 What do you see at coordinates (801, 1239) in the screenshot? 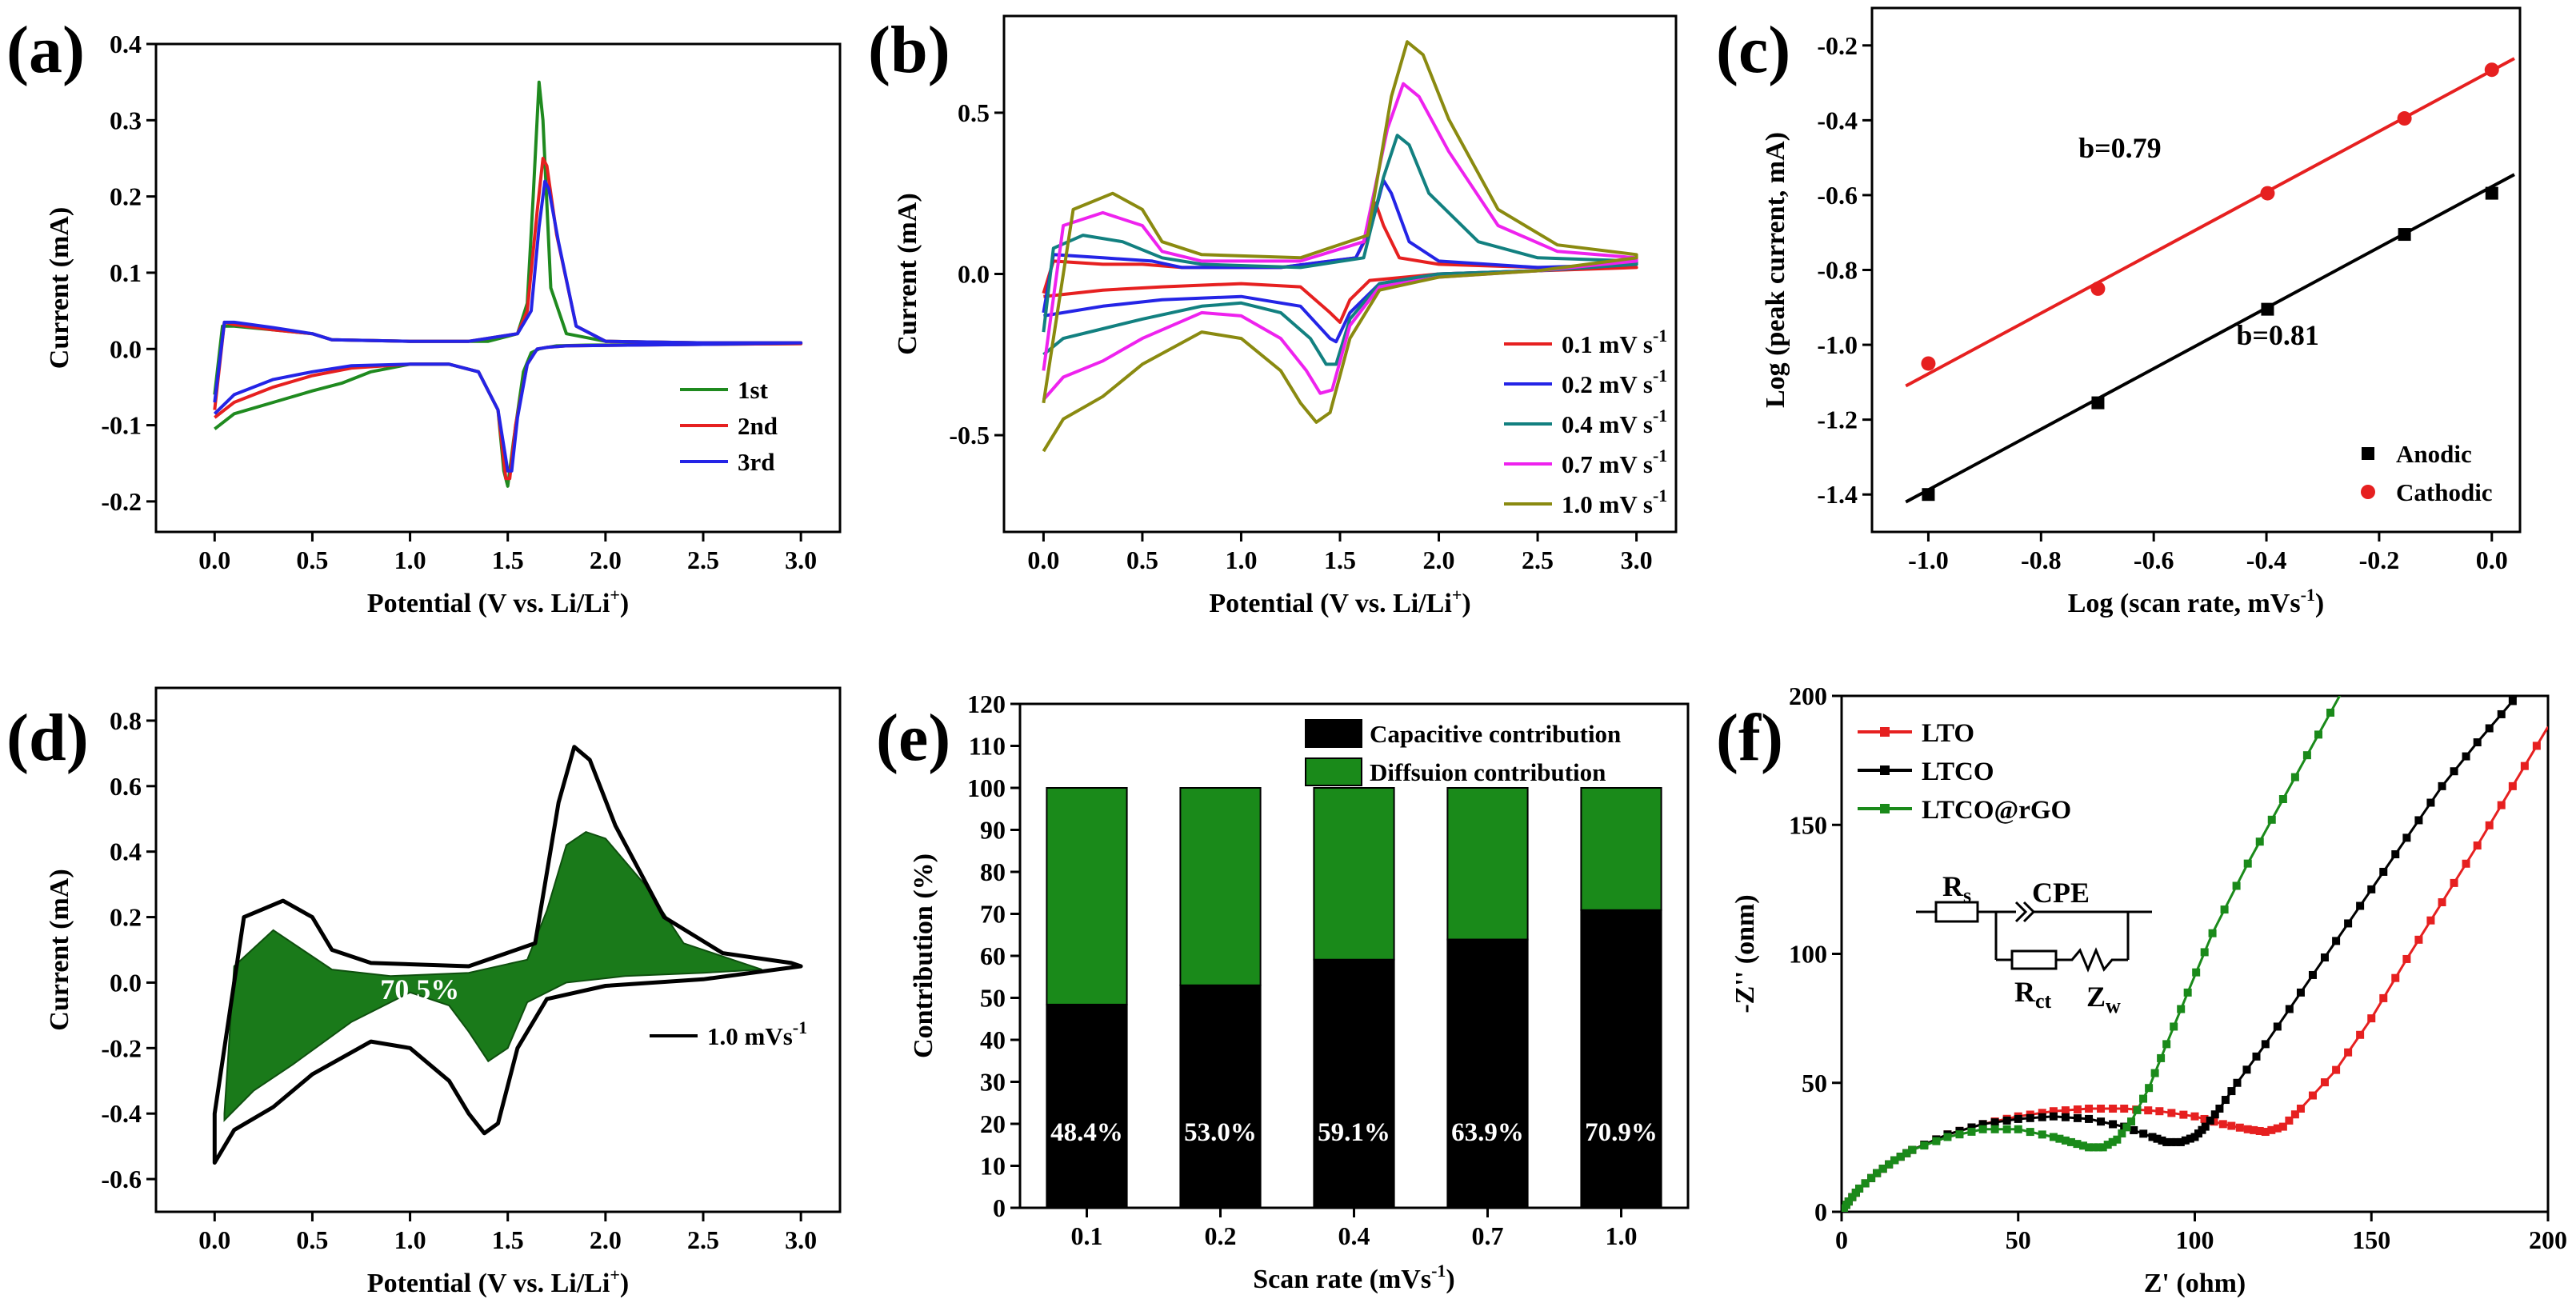
I see `x-tick-label: 3.0` at bounding box center [801, 1239].